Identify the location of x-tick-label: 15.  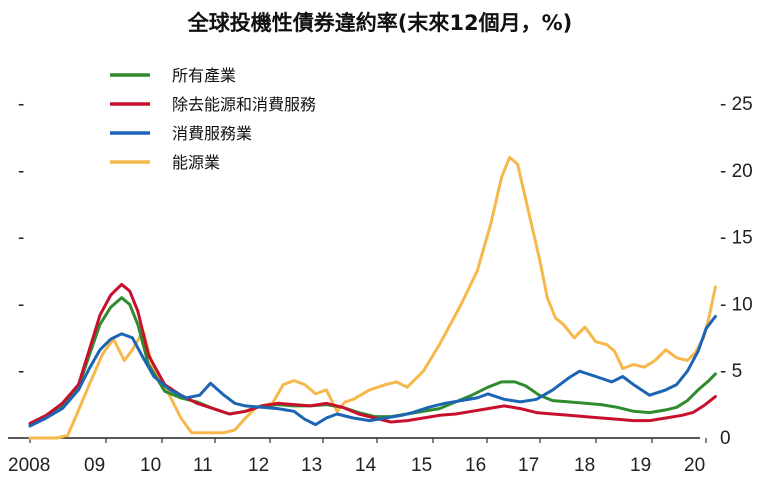
(421, 465).